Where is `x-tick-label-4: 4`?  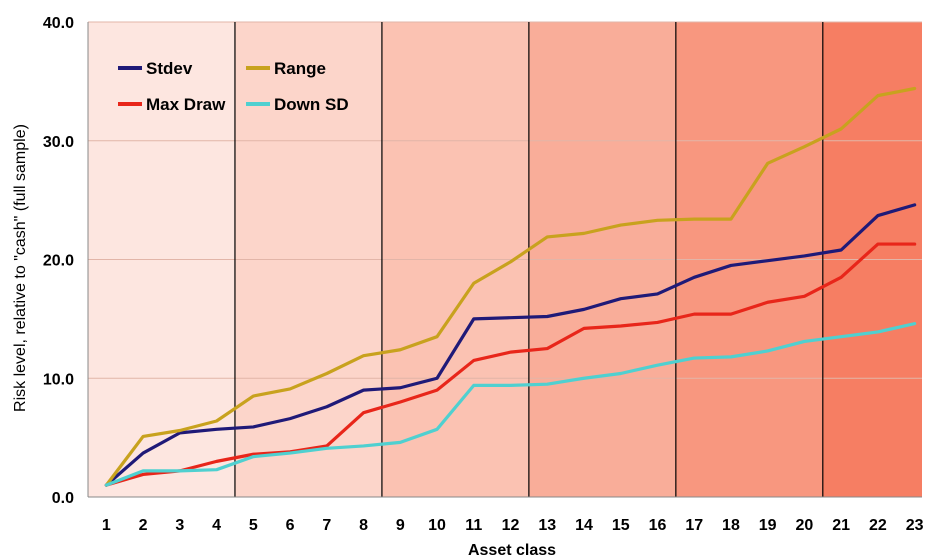
x-tick-label-4: 4 is located at coordinates (216, 525).